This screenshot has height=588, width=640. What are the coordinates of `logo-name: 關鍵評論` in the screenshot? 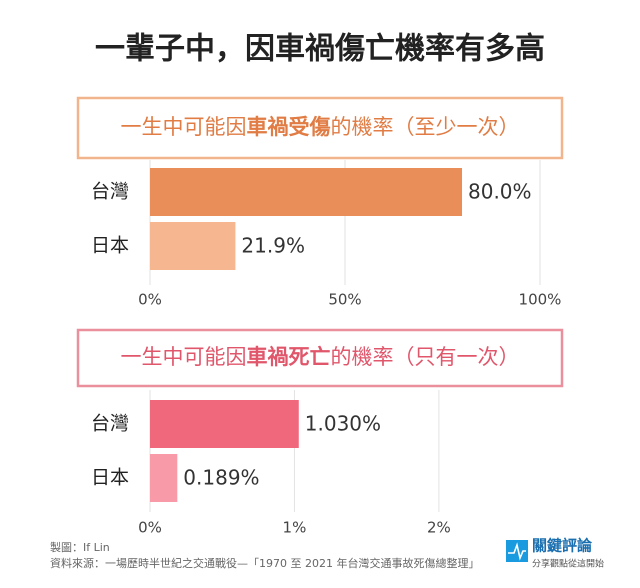 It's located at (562, 546).